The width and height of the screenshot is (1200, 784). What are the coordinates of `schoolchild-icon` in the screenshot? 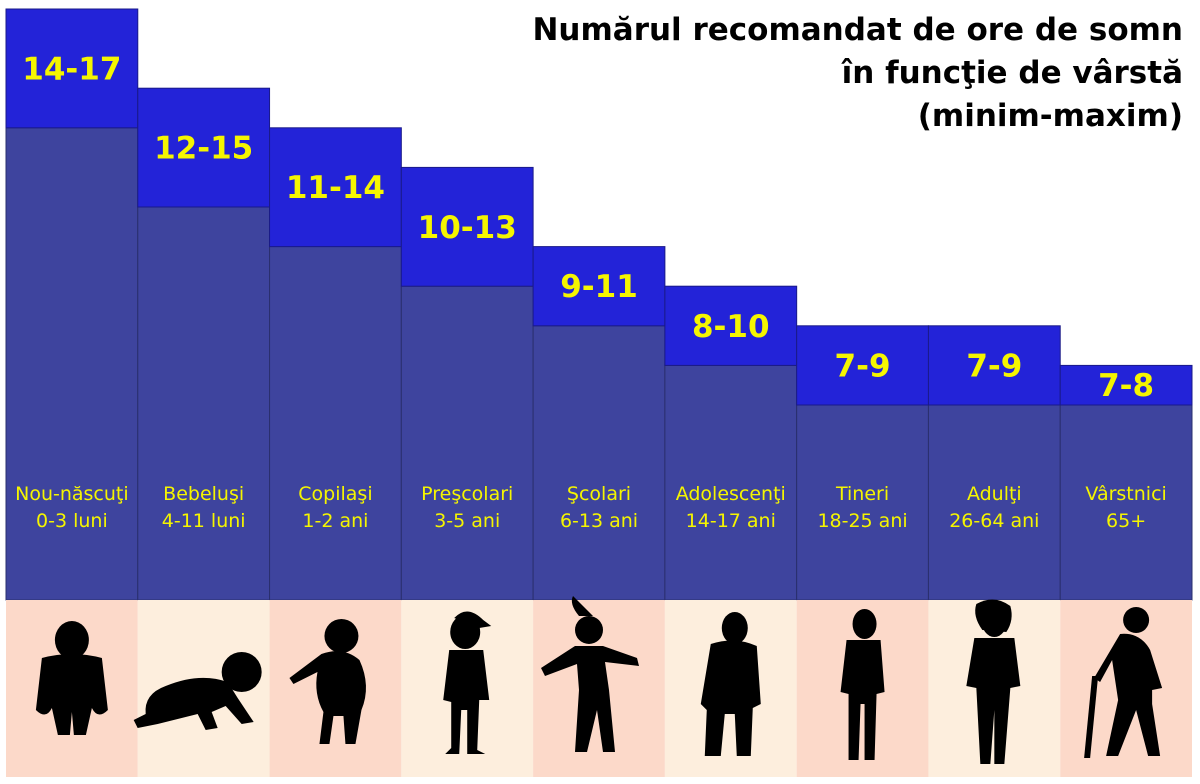 It's located at (590, 674).